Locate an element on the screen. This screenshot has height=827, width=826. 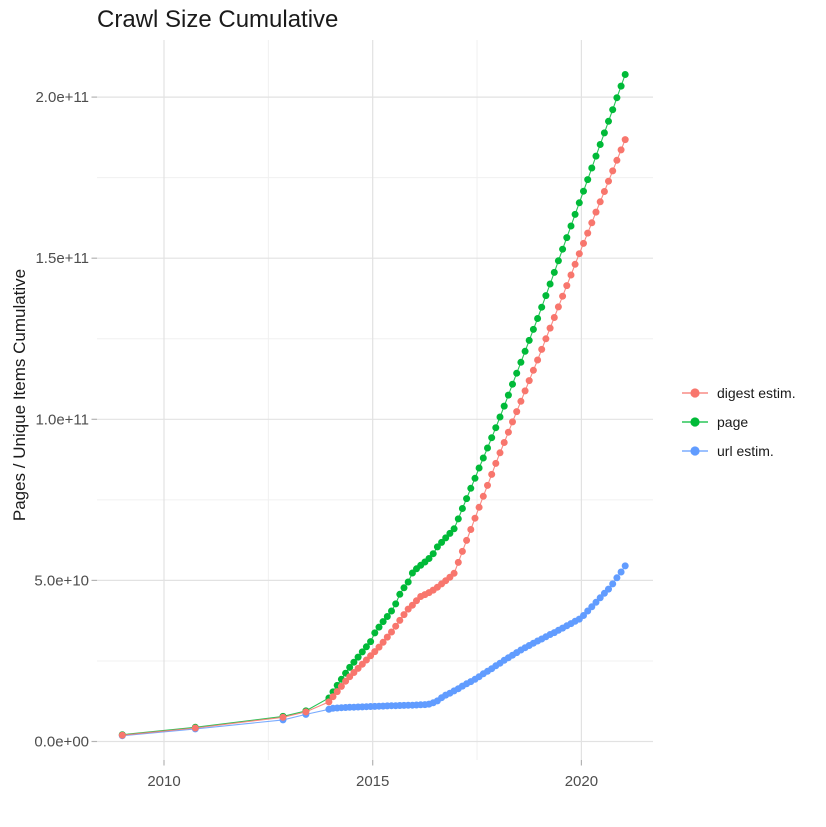
legend-item-page: page is located at coordinates (738, 421).